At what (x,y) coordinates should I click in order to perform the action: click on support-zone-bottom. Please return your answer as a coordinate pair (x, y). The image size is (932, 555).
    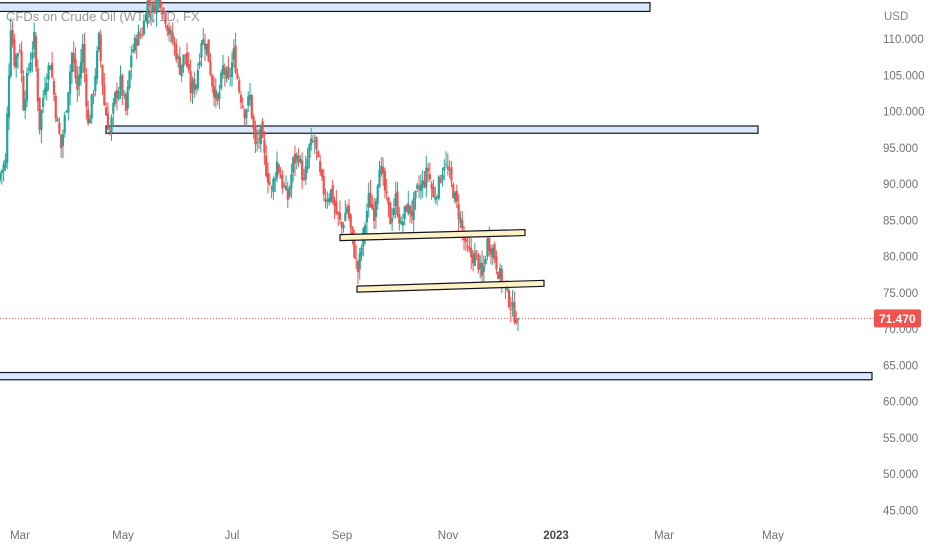
    Looking at the image, I should click on (436, 376).